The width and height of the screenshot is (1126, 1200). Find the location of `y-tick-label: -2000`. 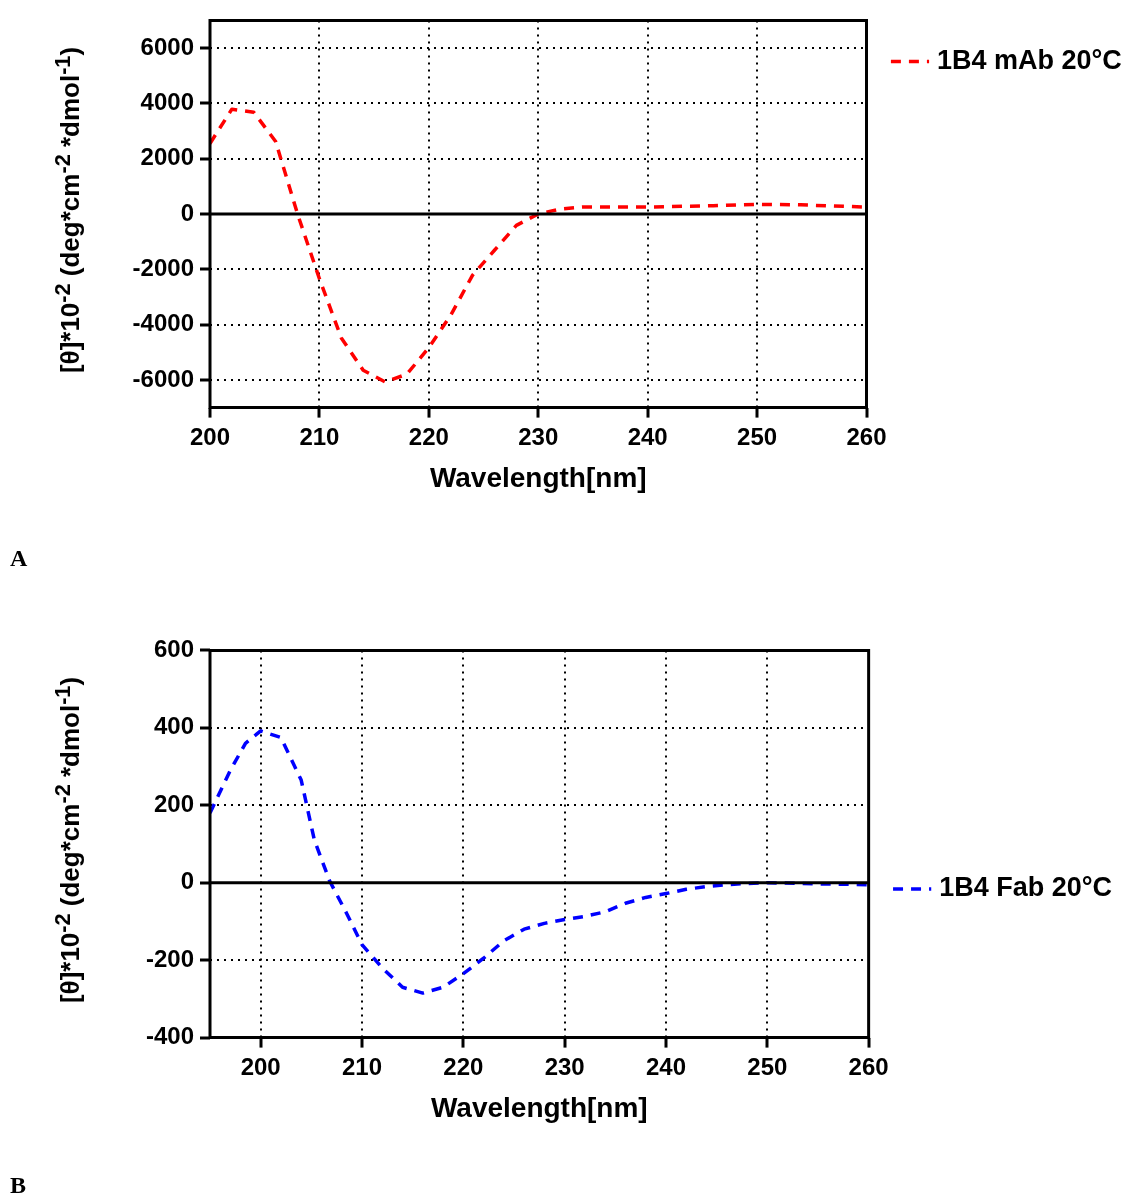

y-tick-label: -2000 is located at coordinates (163, 267).